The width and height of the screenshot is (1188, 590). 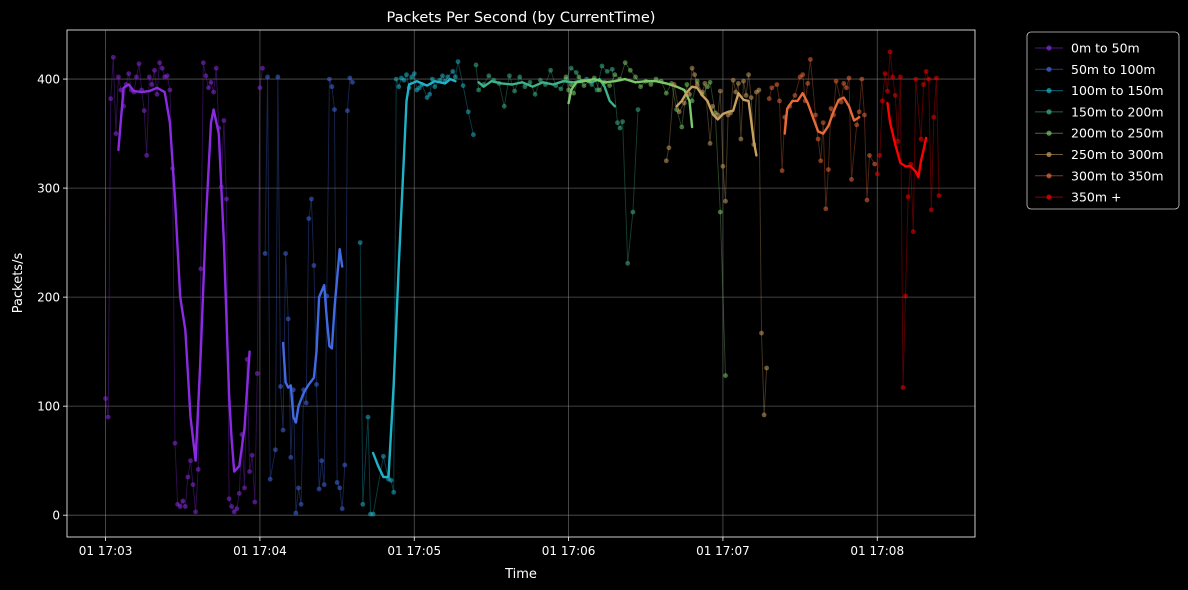 What do you see at coordinates (1105, 48) in the screenshot?
I see `legend-label: 0m to 50m` at bounding box center [1105, 48].